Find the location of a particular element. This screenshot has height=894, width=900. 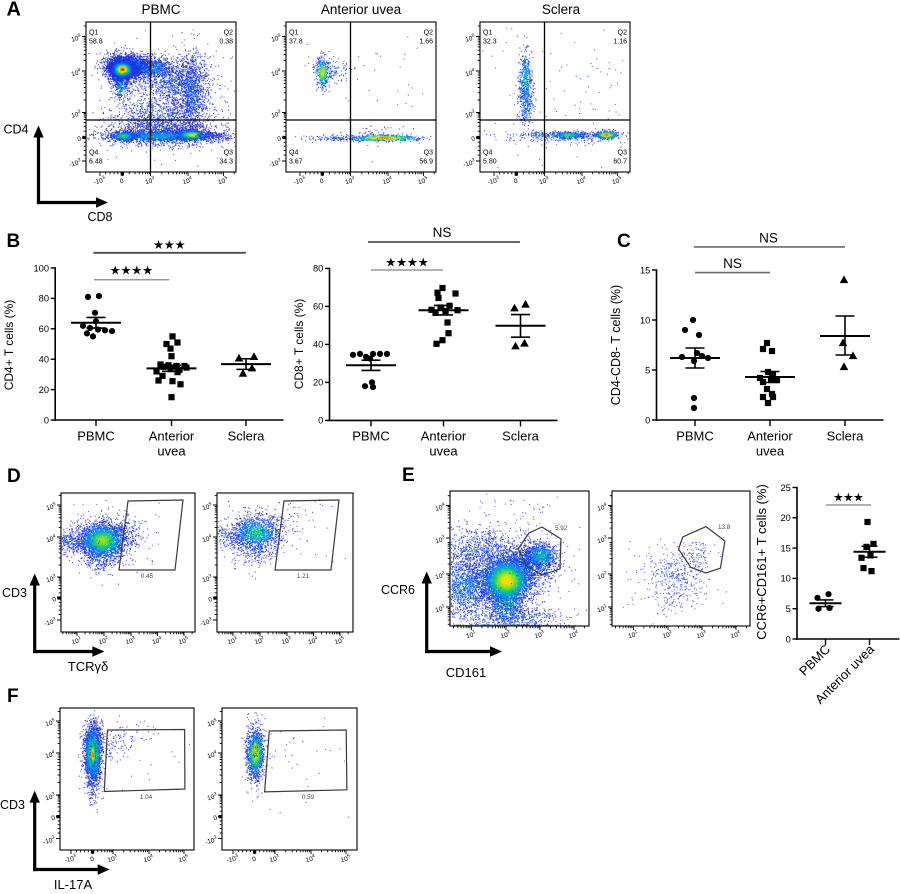

svg-text: CD4+ T cells (%) is located at coordinates (9, 345).